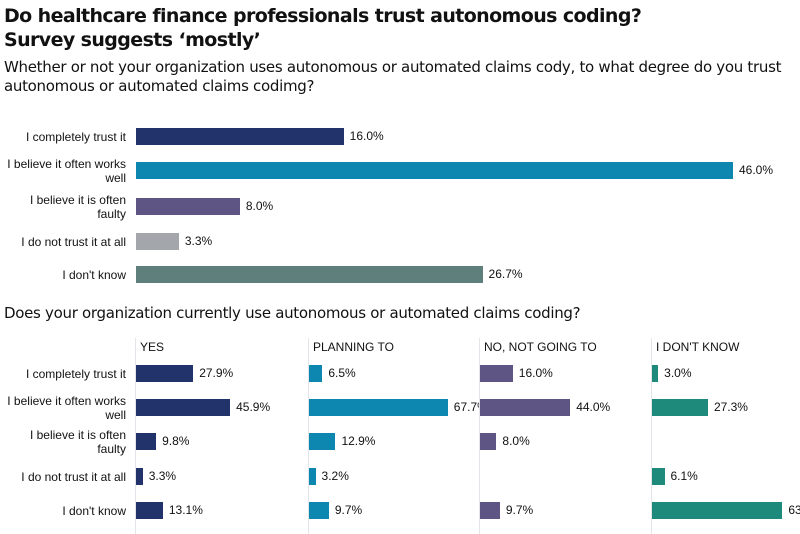 This screenshot has height=534, width=800. What do you see at coordinates (176, 441) in the screenshot?
I see `data-label: 9.8%` at bounding box center [176, 441].